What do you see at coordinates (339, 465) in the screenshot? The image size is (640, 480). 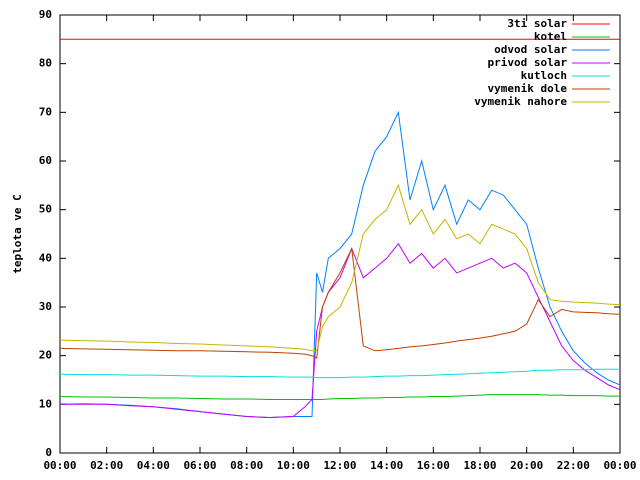 I see `x-tick-label: 12:00` at bounding box center [339, 465].